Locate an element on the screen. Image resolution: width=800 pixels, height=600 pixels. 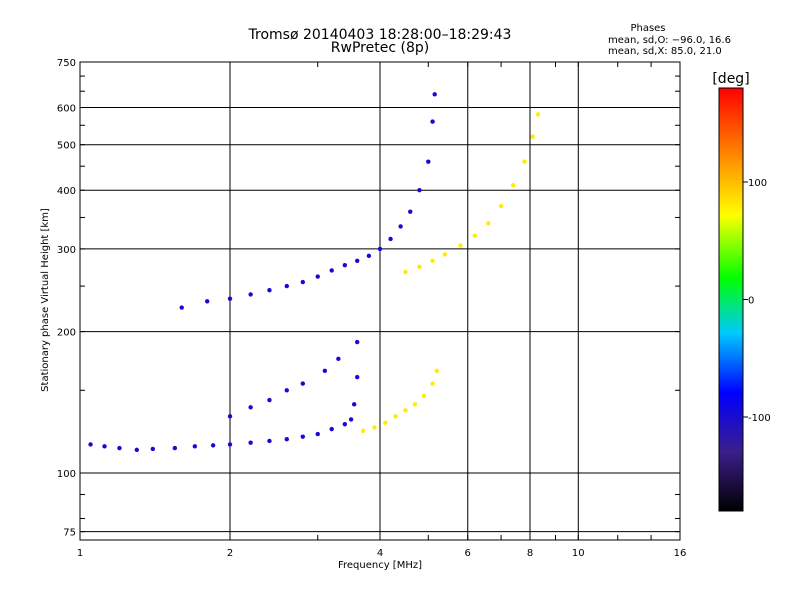
x-tick-label: 2 is located at coordinates (230, 553).